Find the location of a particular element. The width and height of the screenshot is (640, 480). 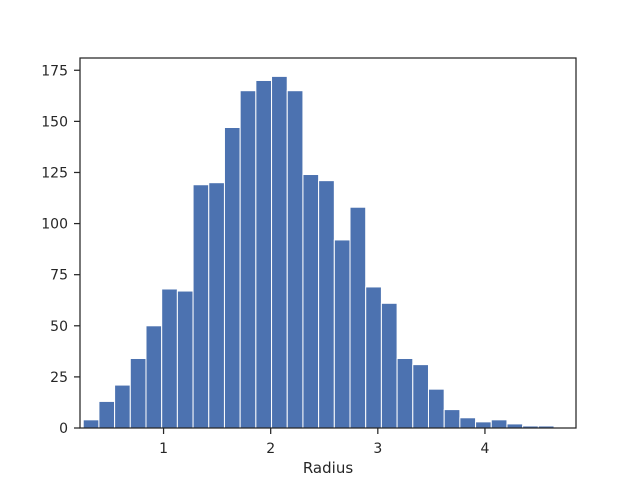

x-axis-label: Radius is located at coordinates (328, 468).